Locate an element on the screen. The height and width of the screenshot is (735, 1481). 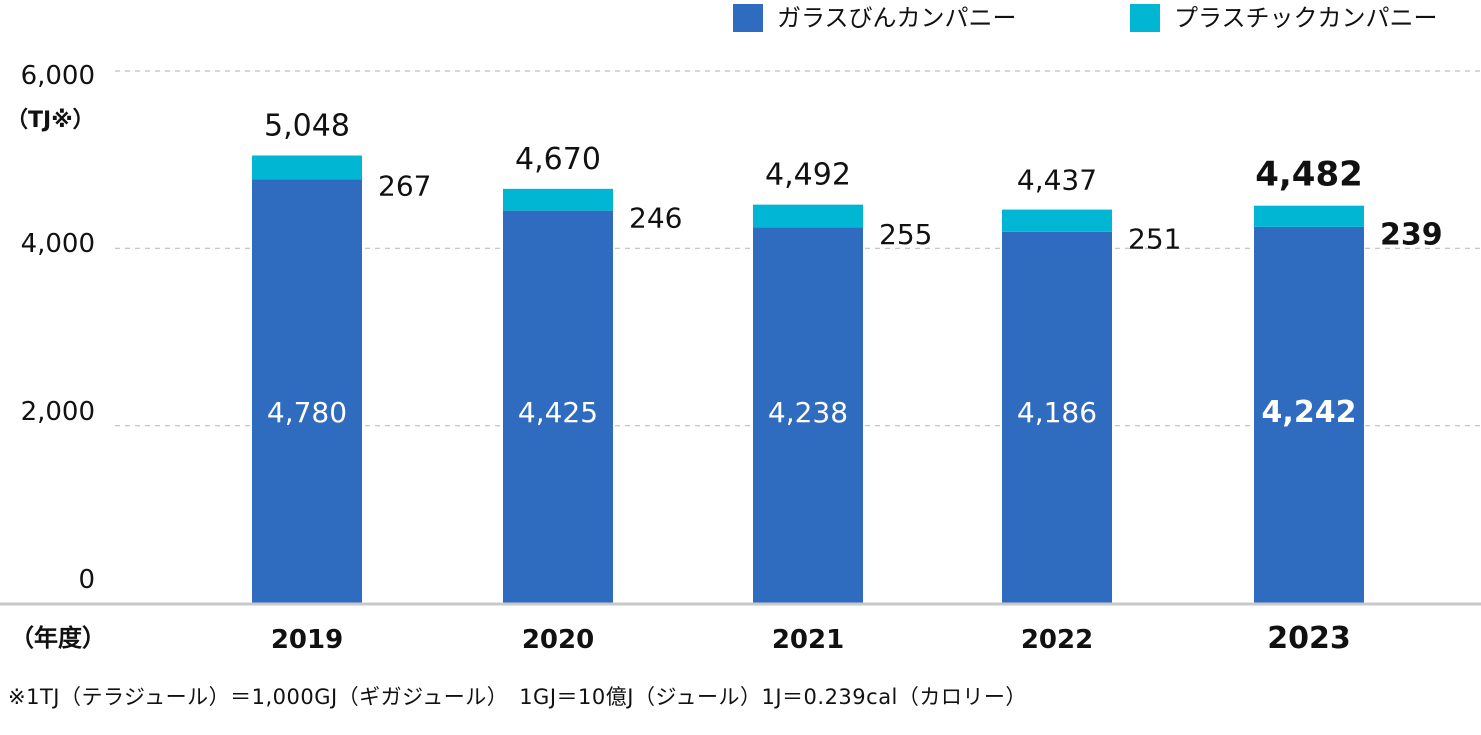
data-label-glass: 4,186 is located at coordinates (1057, 412).